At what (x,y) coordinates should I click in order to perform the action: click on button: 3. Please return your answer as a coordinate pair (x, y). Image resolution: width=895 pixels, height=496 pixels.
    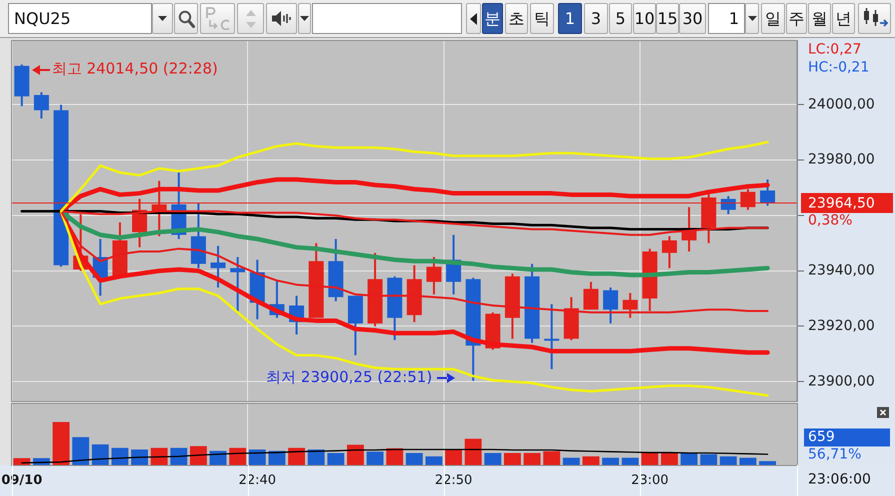
    Looking at the image, I should click on (596, 18).